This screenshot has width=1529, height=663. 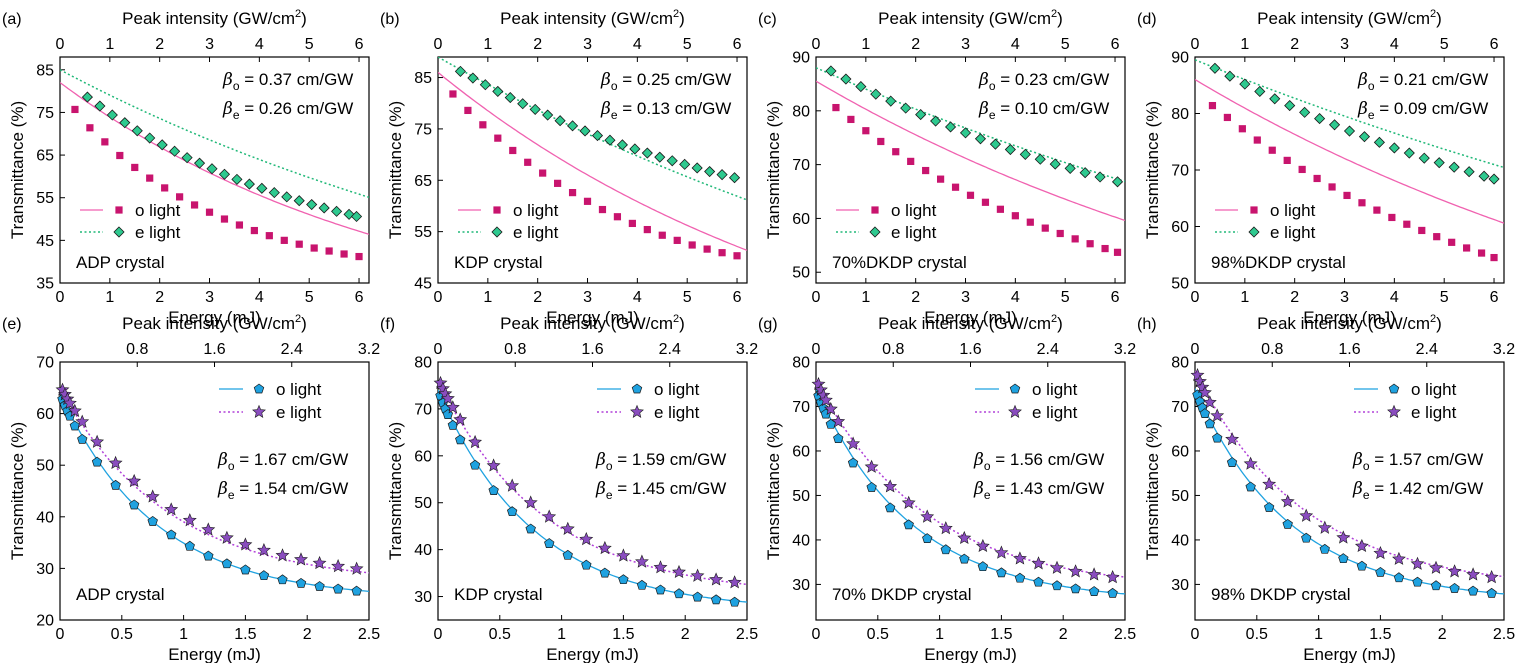 I want to click on y-tick-label: 30, so click(x=801, y=585).